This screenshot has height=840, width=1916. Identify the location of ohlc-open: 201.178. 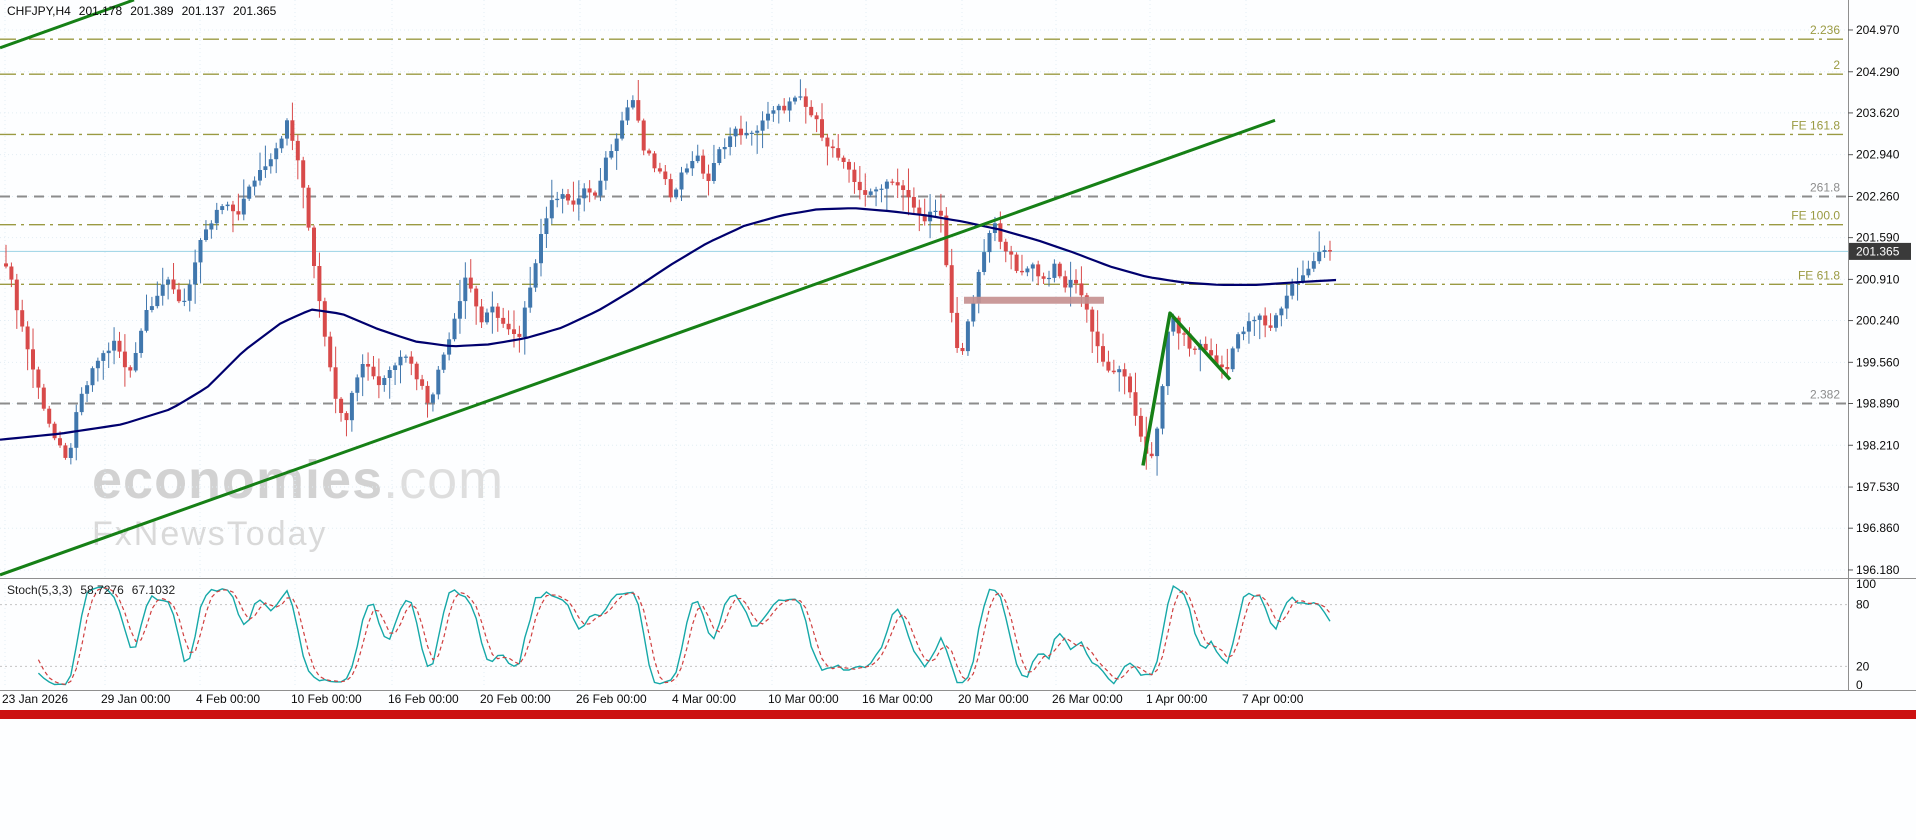
(100, 11).